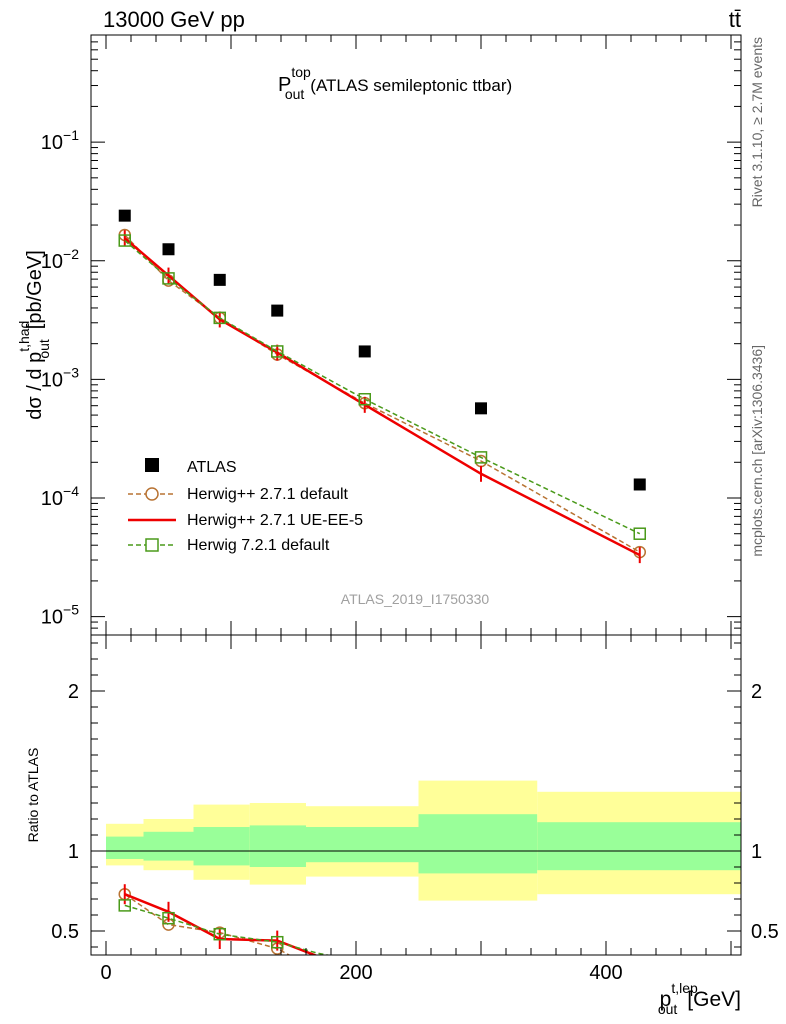 This screenshot has width=786, height=1024. What do you see at coordinates (605, 973) in the screenshot?
I see `x-tick-label: 400` at bounding box center [605, 973].